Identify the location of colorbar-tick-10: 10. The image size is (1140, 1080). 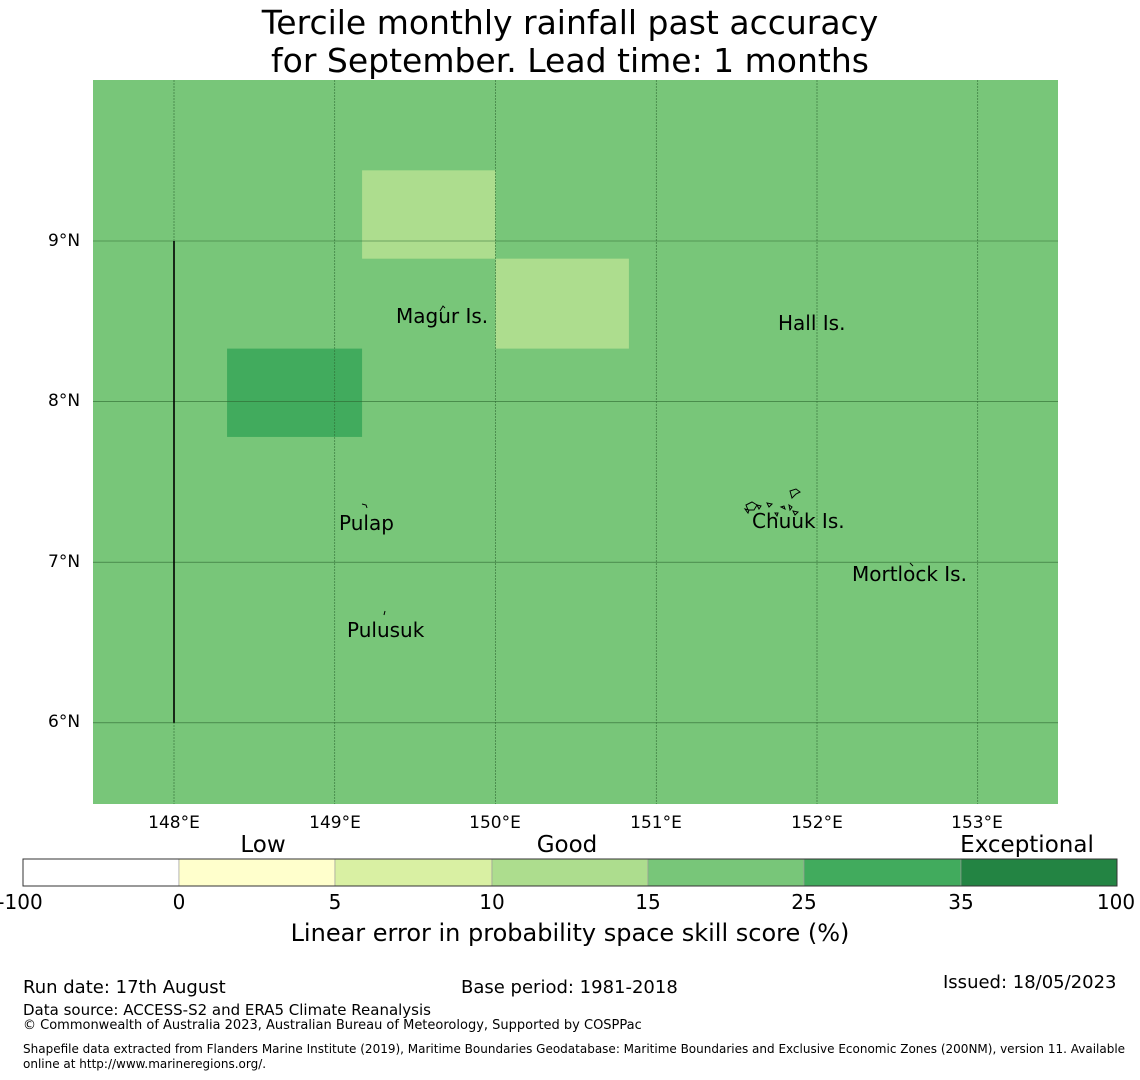
(492, 902).